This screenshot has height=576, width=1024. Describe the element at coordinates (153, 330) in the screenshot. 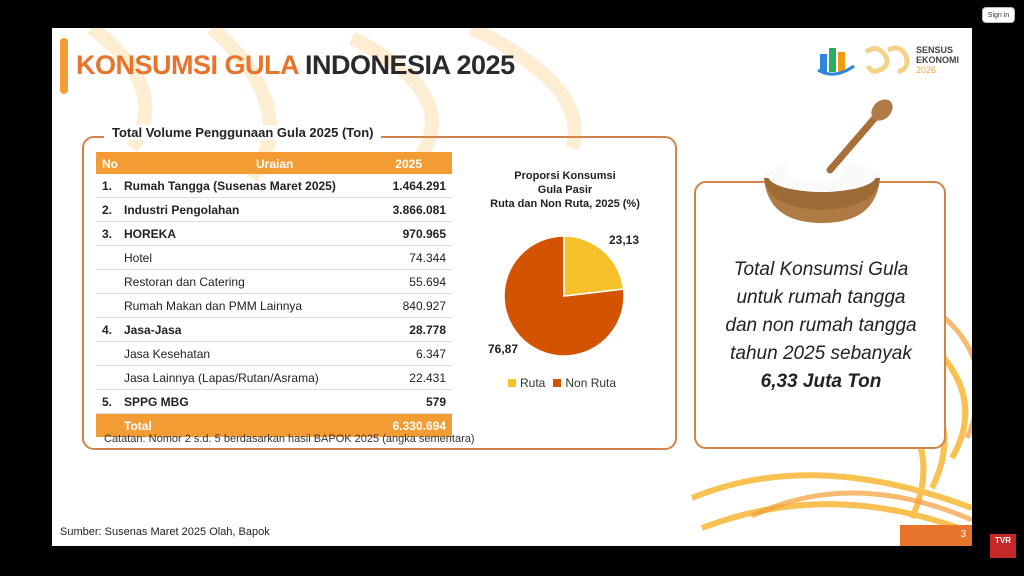

I see `row-label: Jasa-Jasa` at that location.